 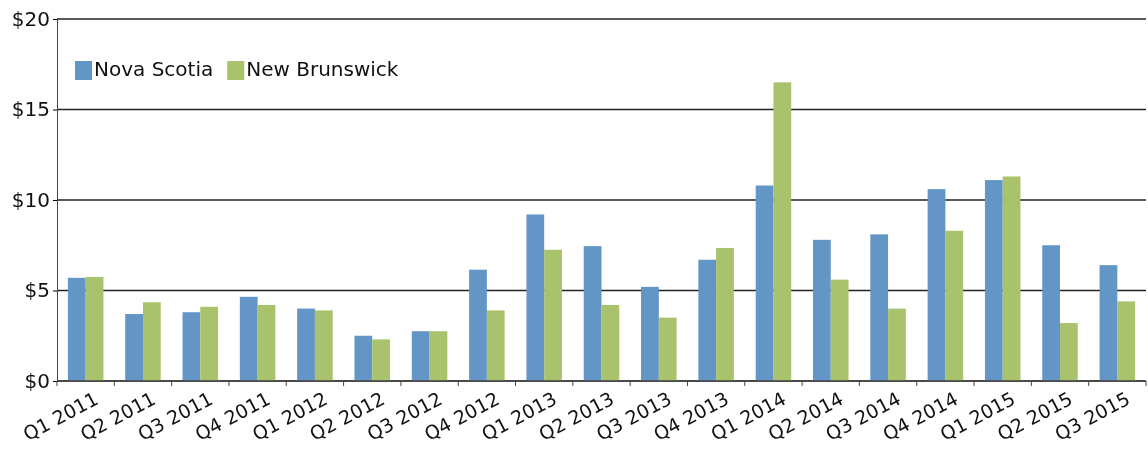 What do you see at coordinates (30, 18) in the screenshot?
I see `y-tick-label: $20` at bounding box center [30, 18].